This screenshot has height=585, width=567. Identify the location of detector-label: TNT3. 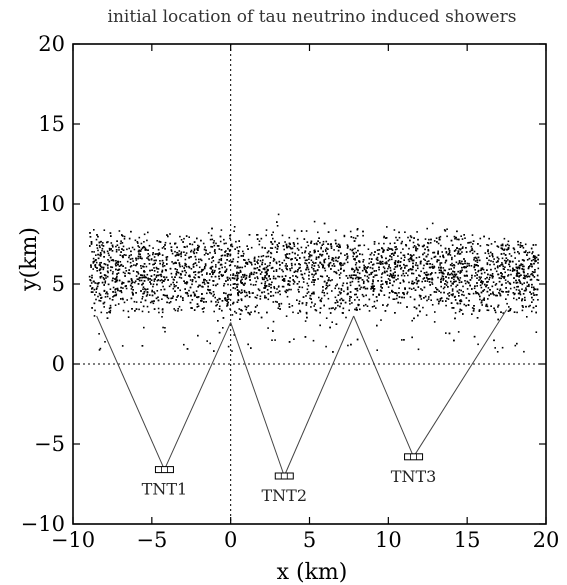
(414, 476).